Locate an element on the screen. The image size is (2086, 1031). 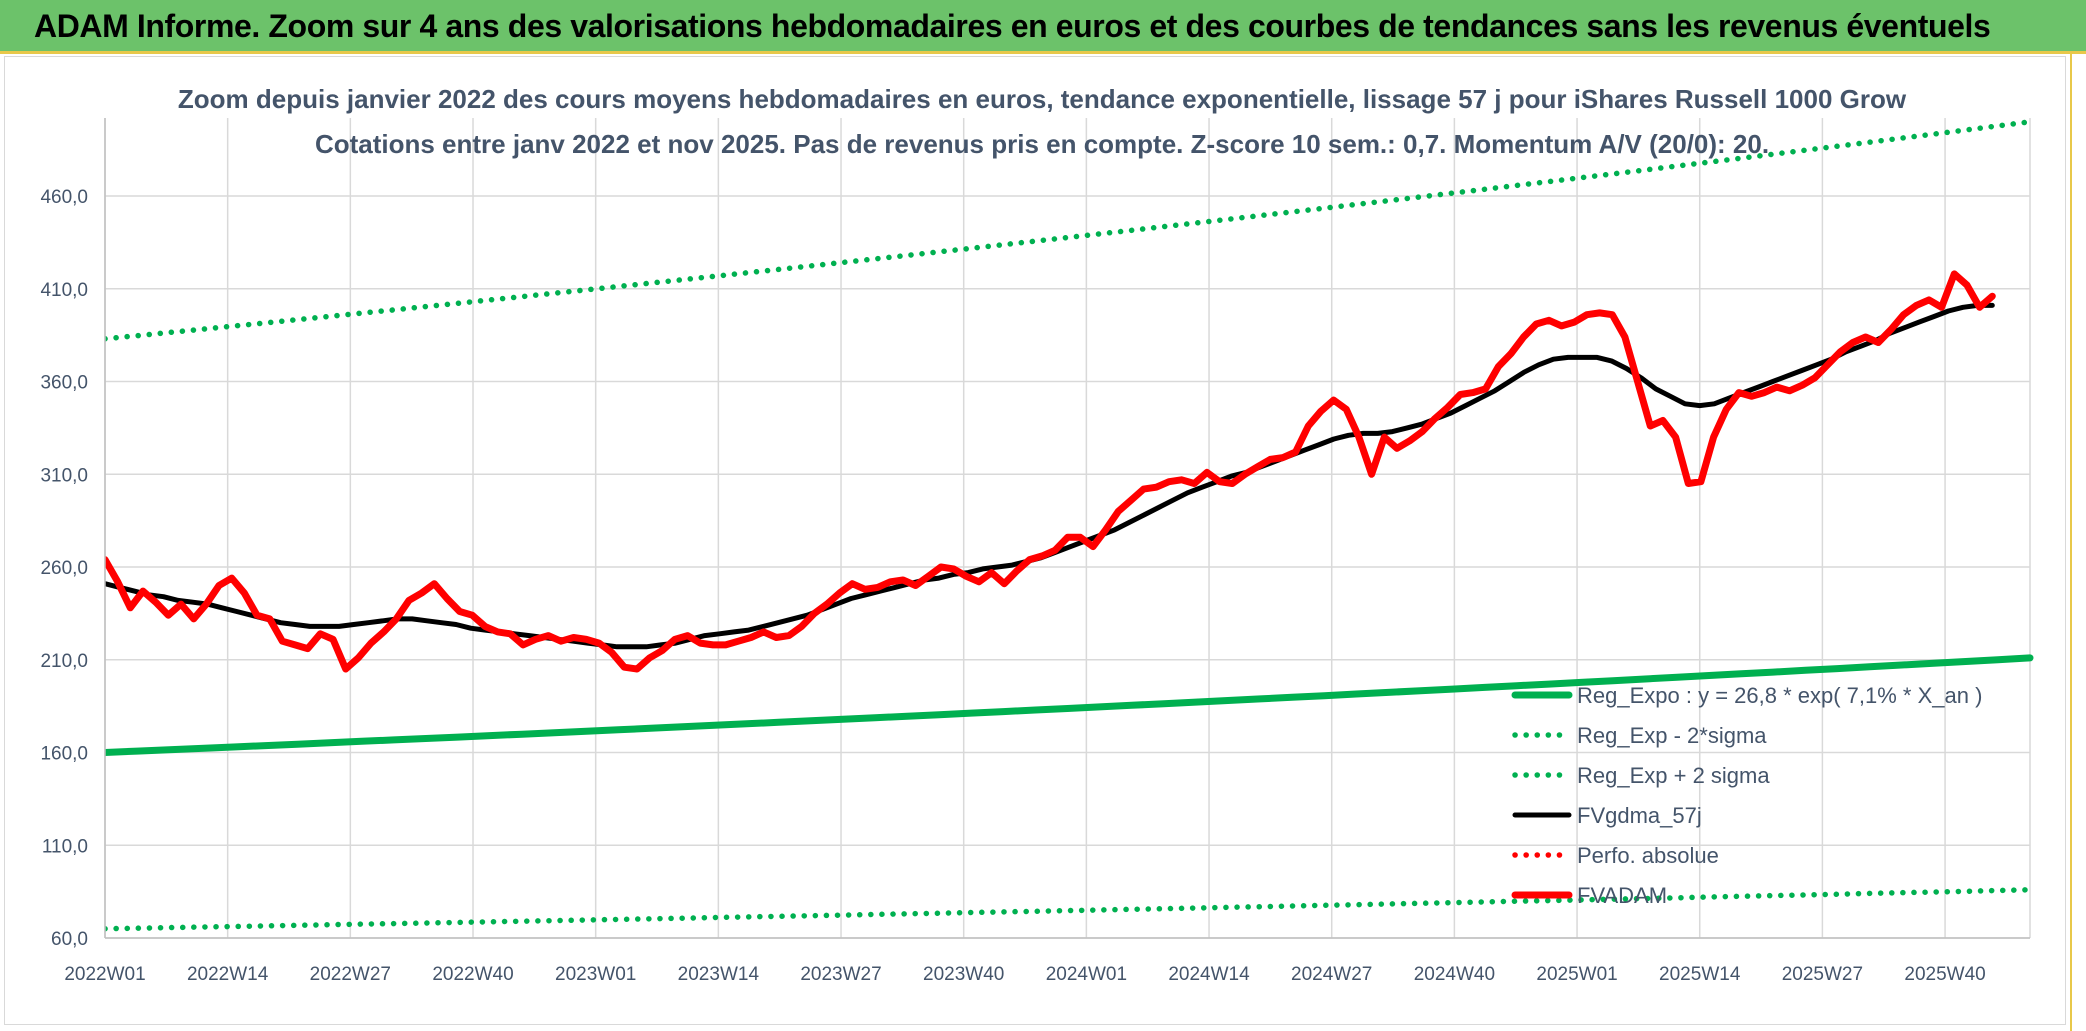
series-reg-expo is located at coordinates (1069, 705).